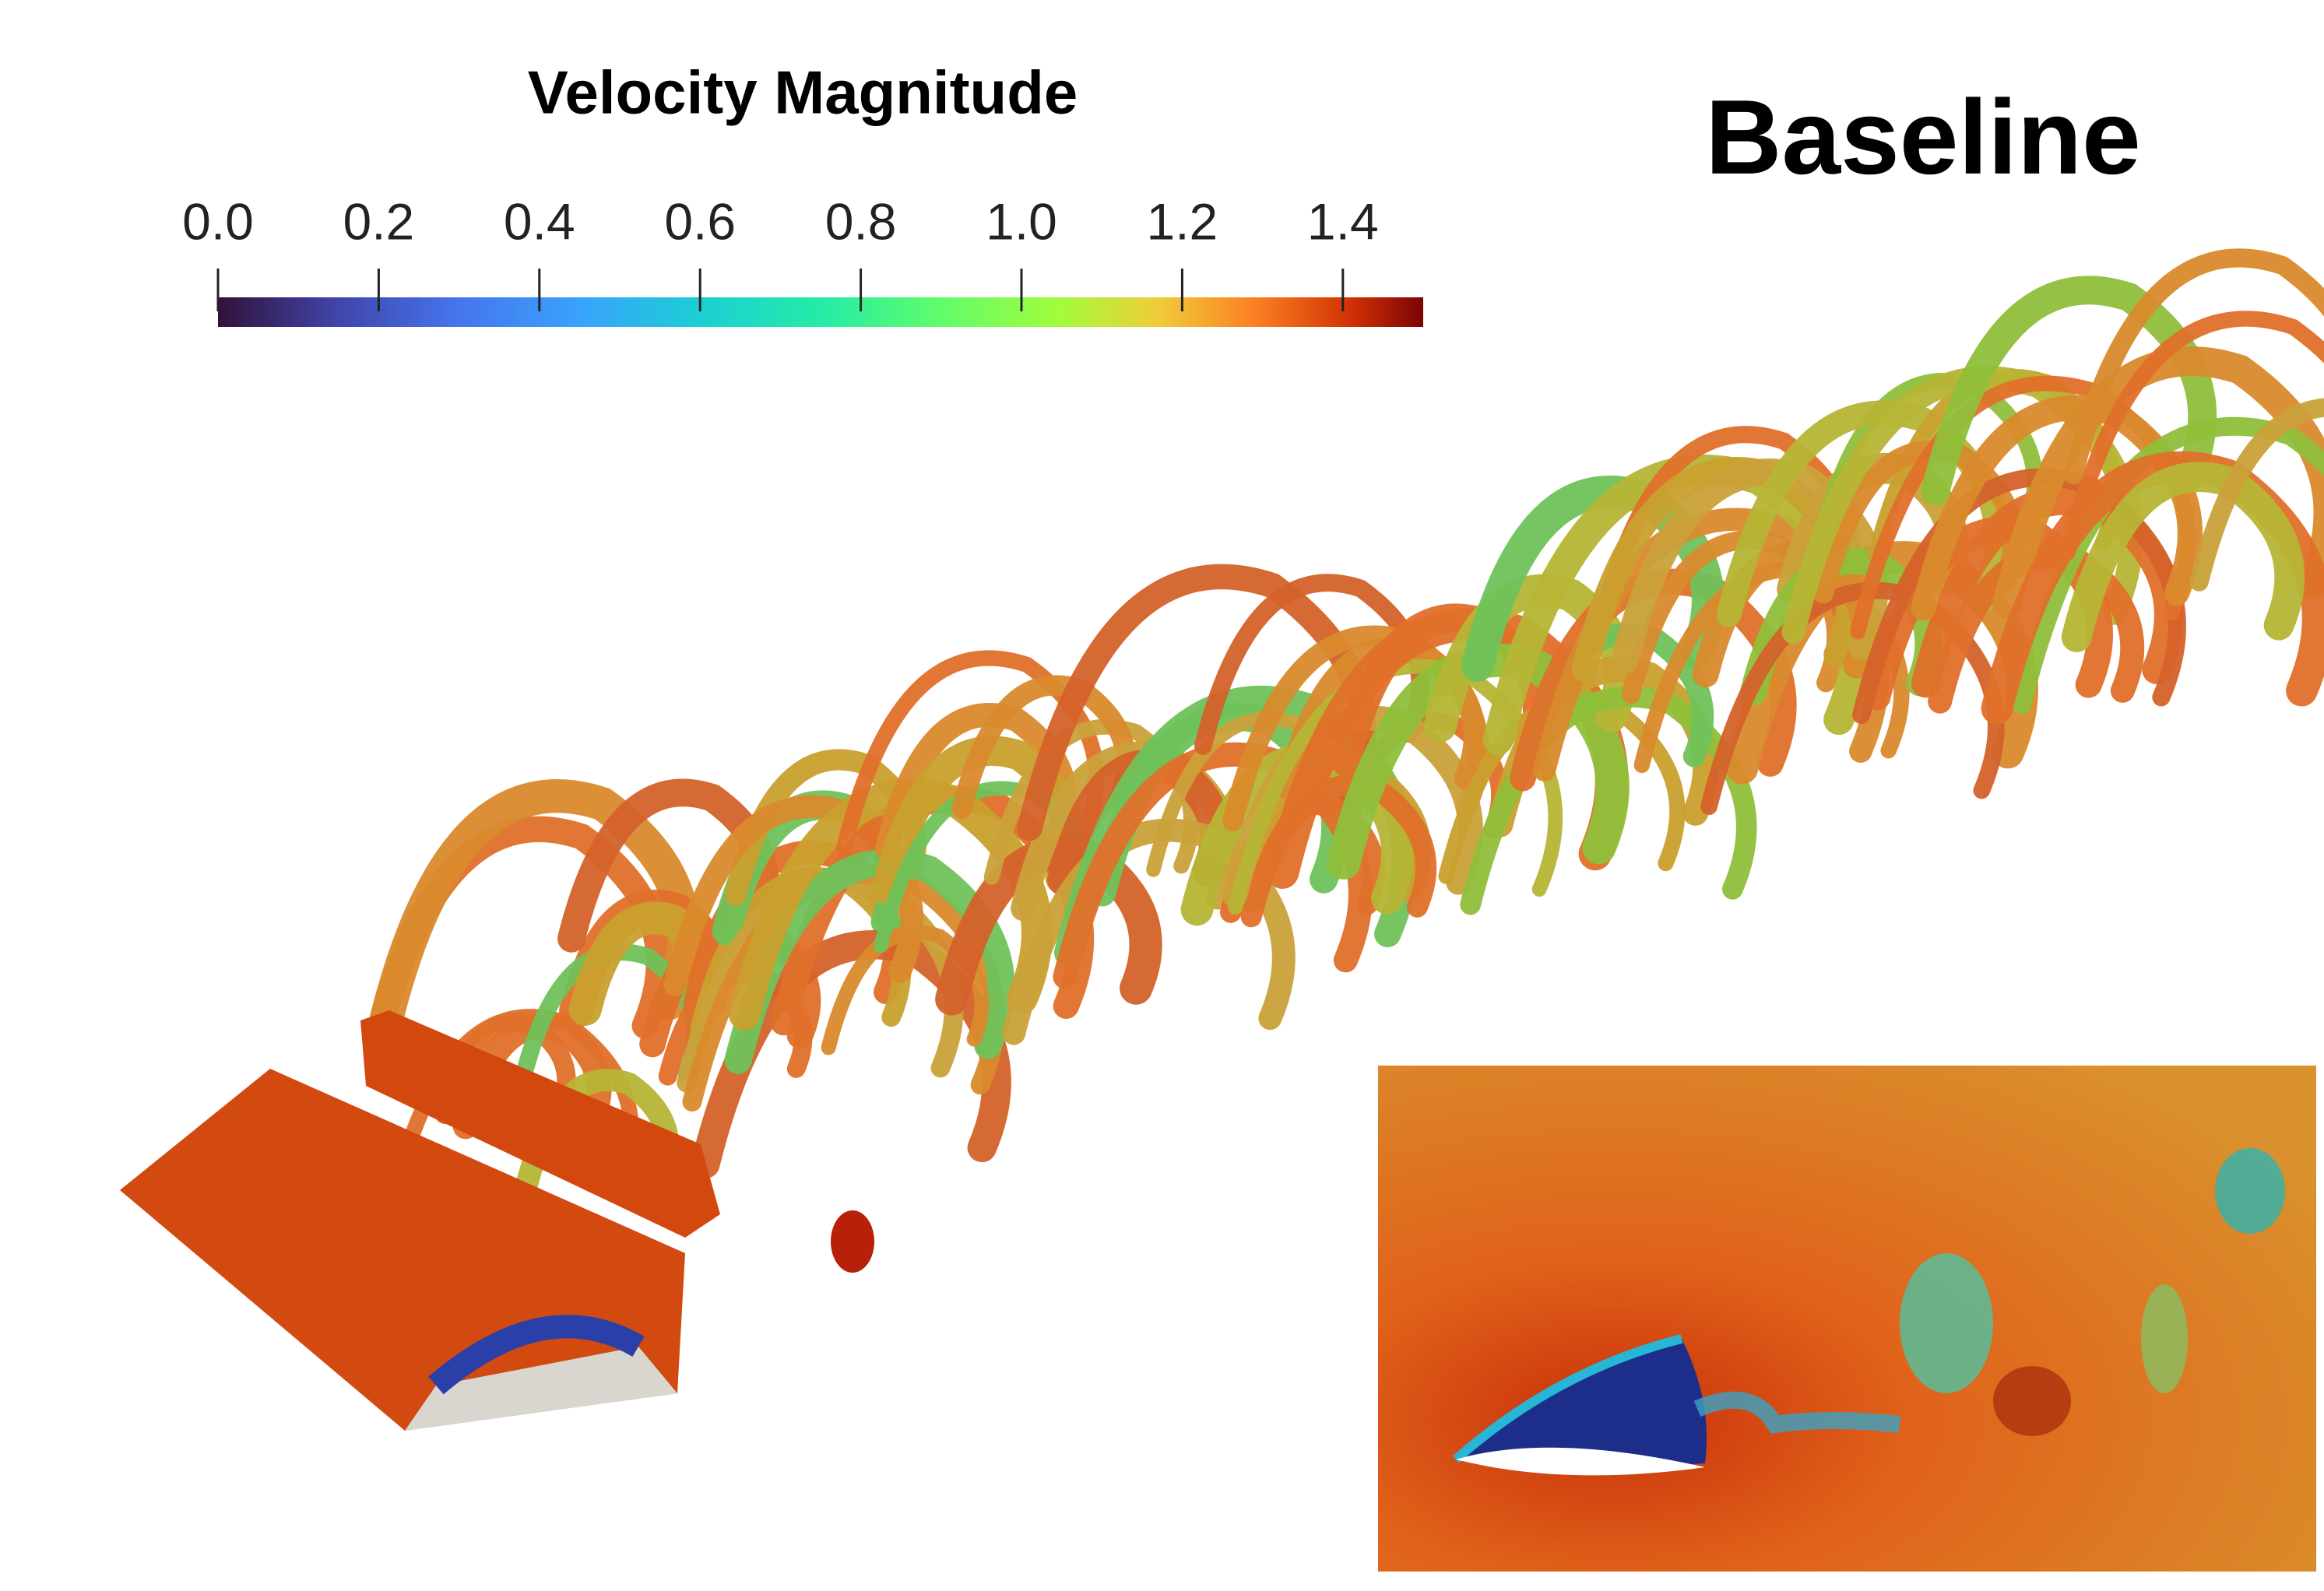 Image resolution: width=2324 pixels, height=1591 pixels. I want to click on inset, so click(1847, 1319).